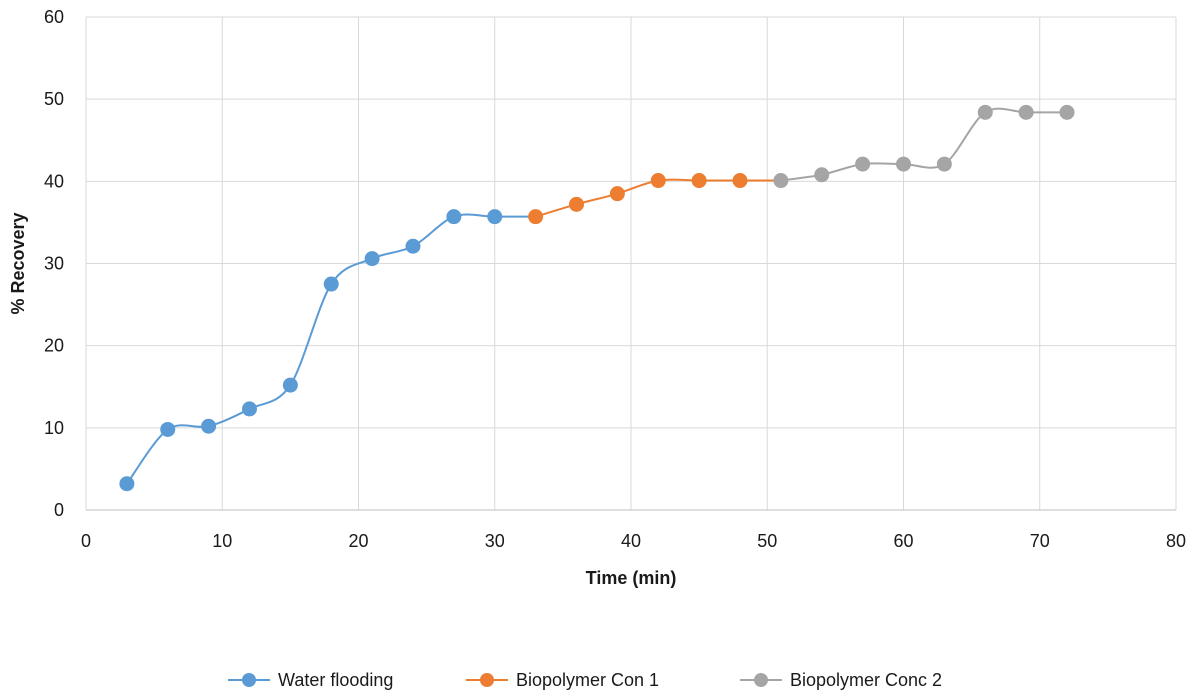  What do you see at coordinates (54, 17) in the screenshot?
I see `y-tick-label: 60` at bounding box center [54, 17].